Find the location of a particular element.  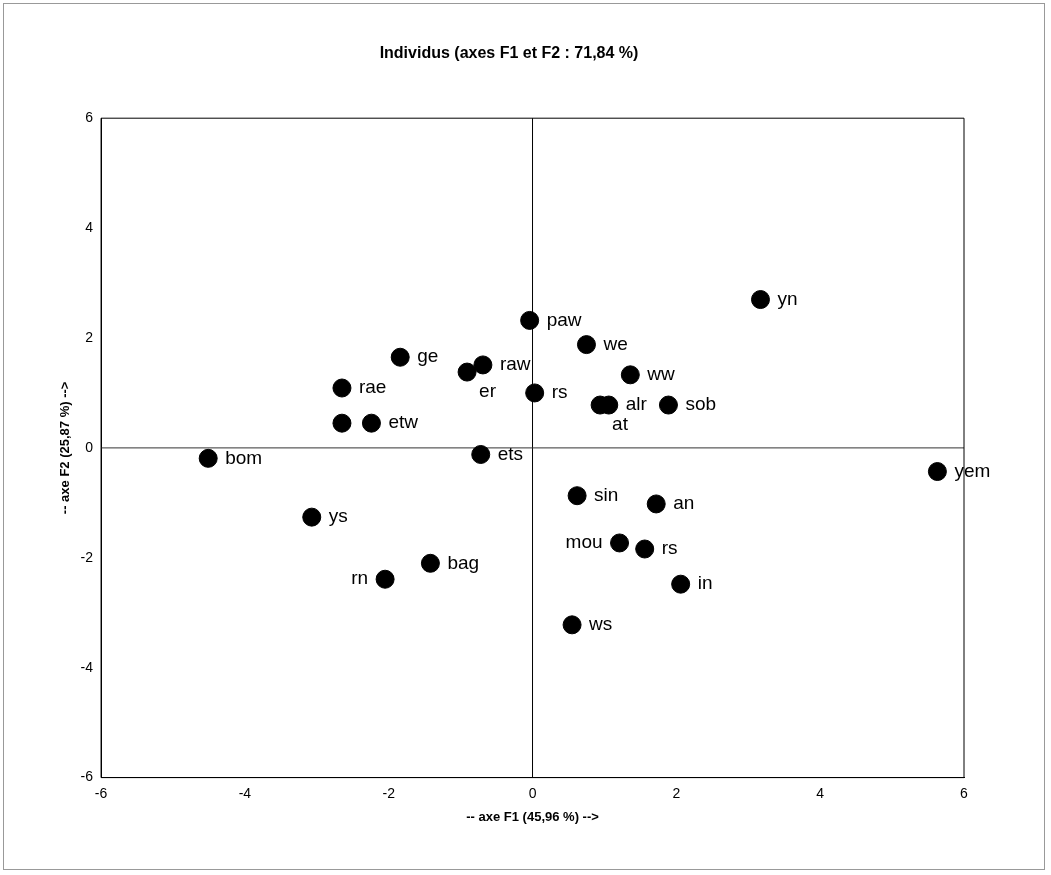

annotation: ys is located at coordinates (338, 516).